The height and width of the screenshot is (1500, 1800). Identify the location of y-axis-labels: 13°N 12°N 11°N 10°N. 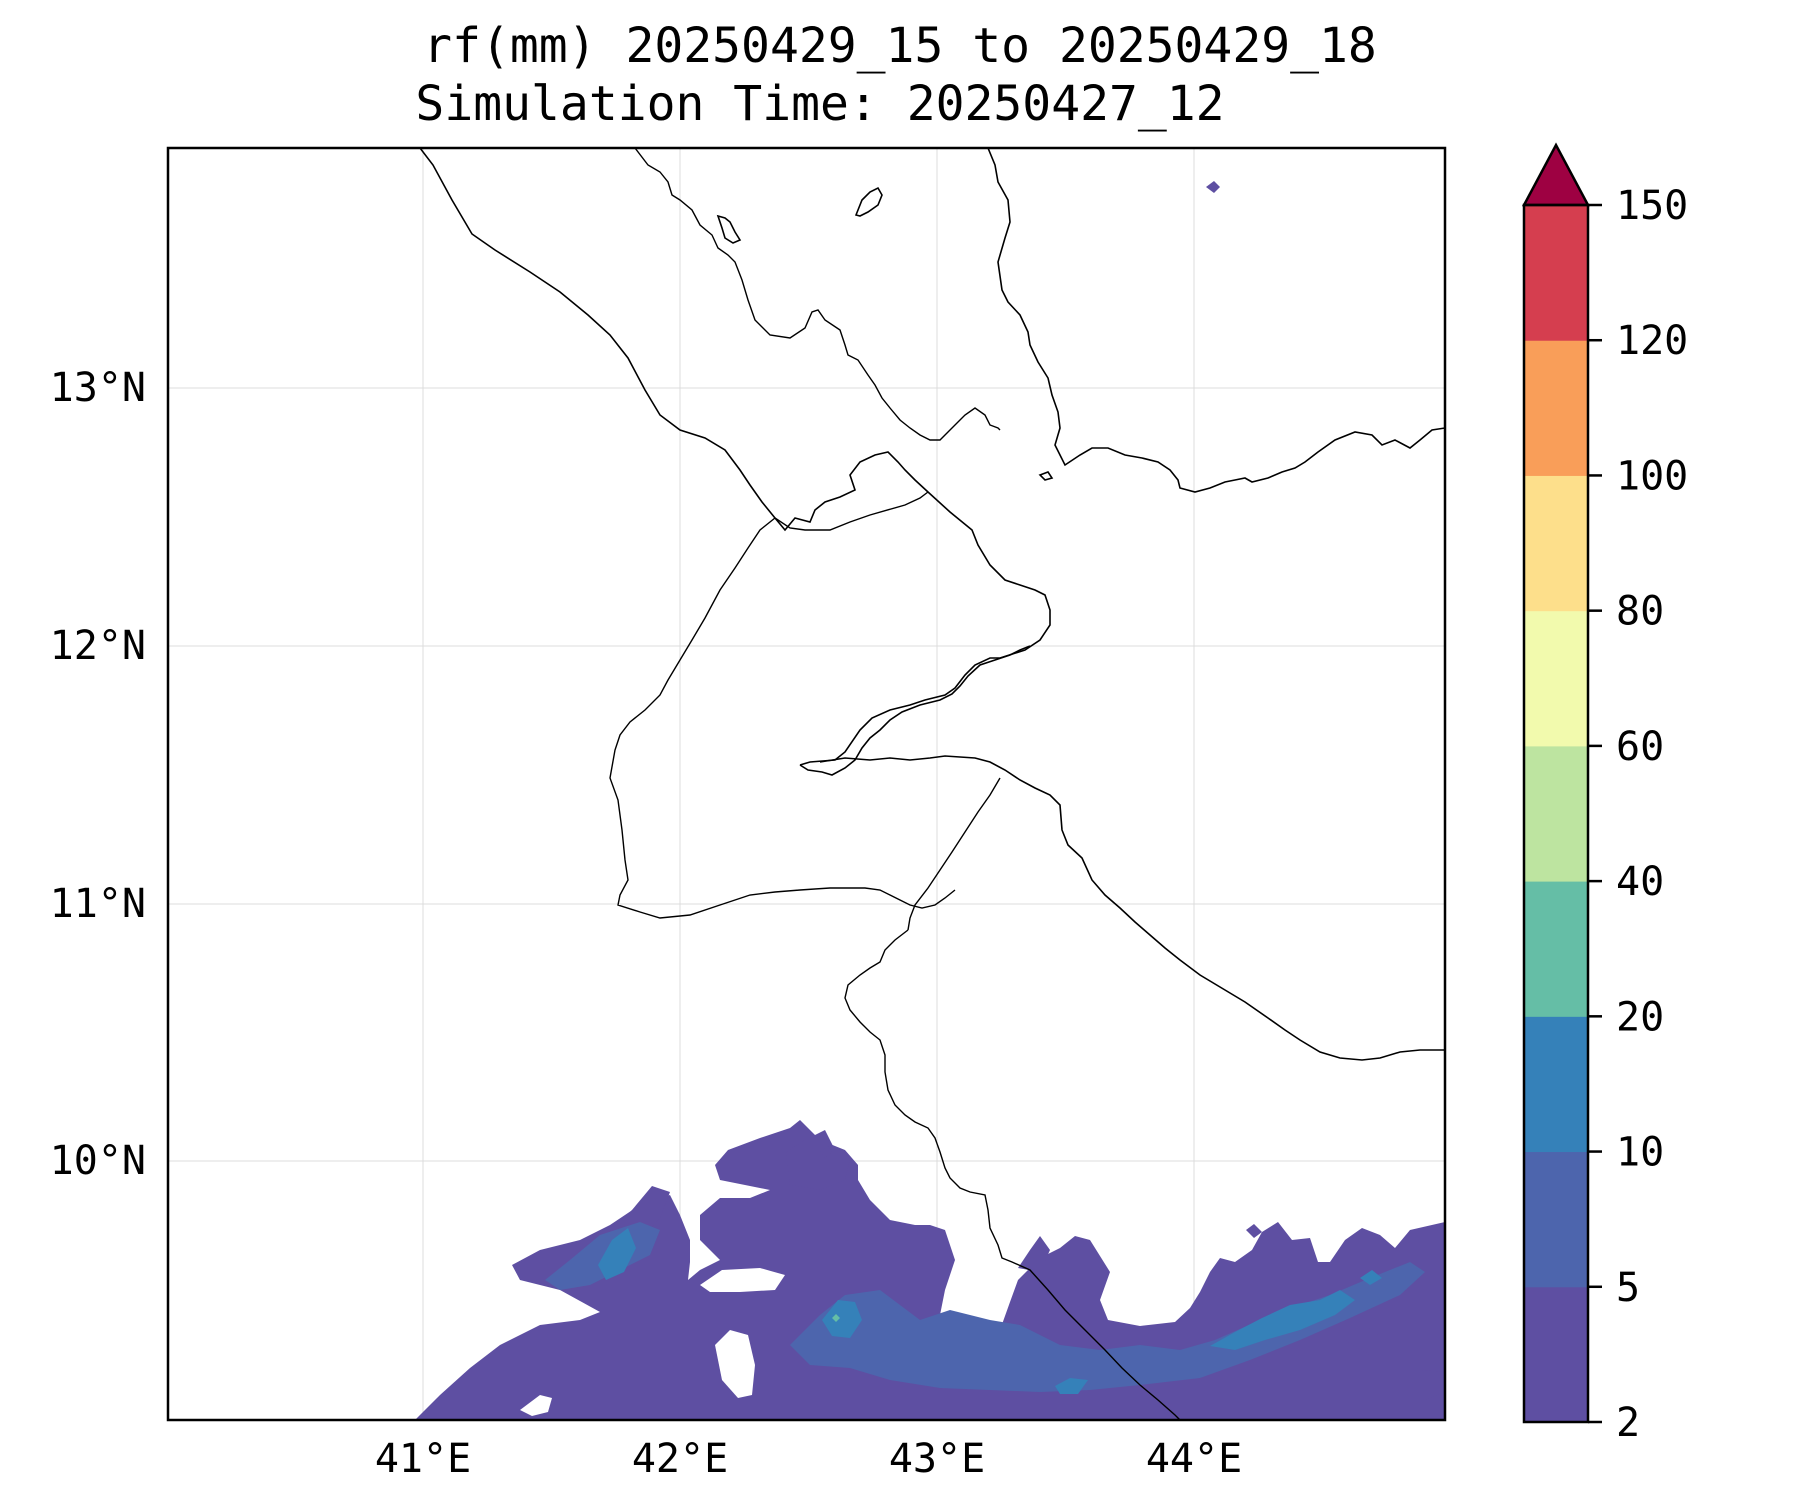
(98, 774).